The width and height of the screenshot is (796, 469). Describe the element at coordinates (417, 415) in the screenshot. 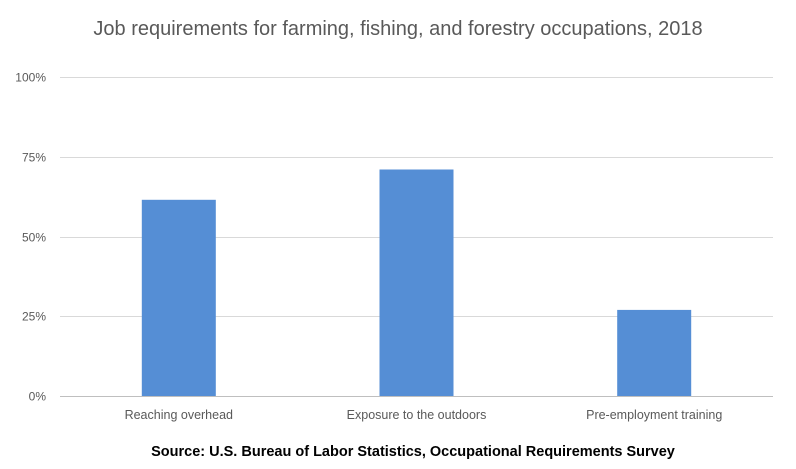

I see `x-tick-label: Exposure to the outdoors` at that location.